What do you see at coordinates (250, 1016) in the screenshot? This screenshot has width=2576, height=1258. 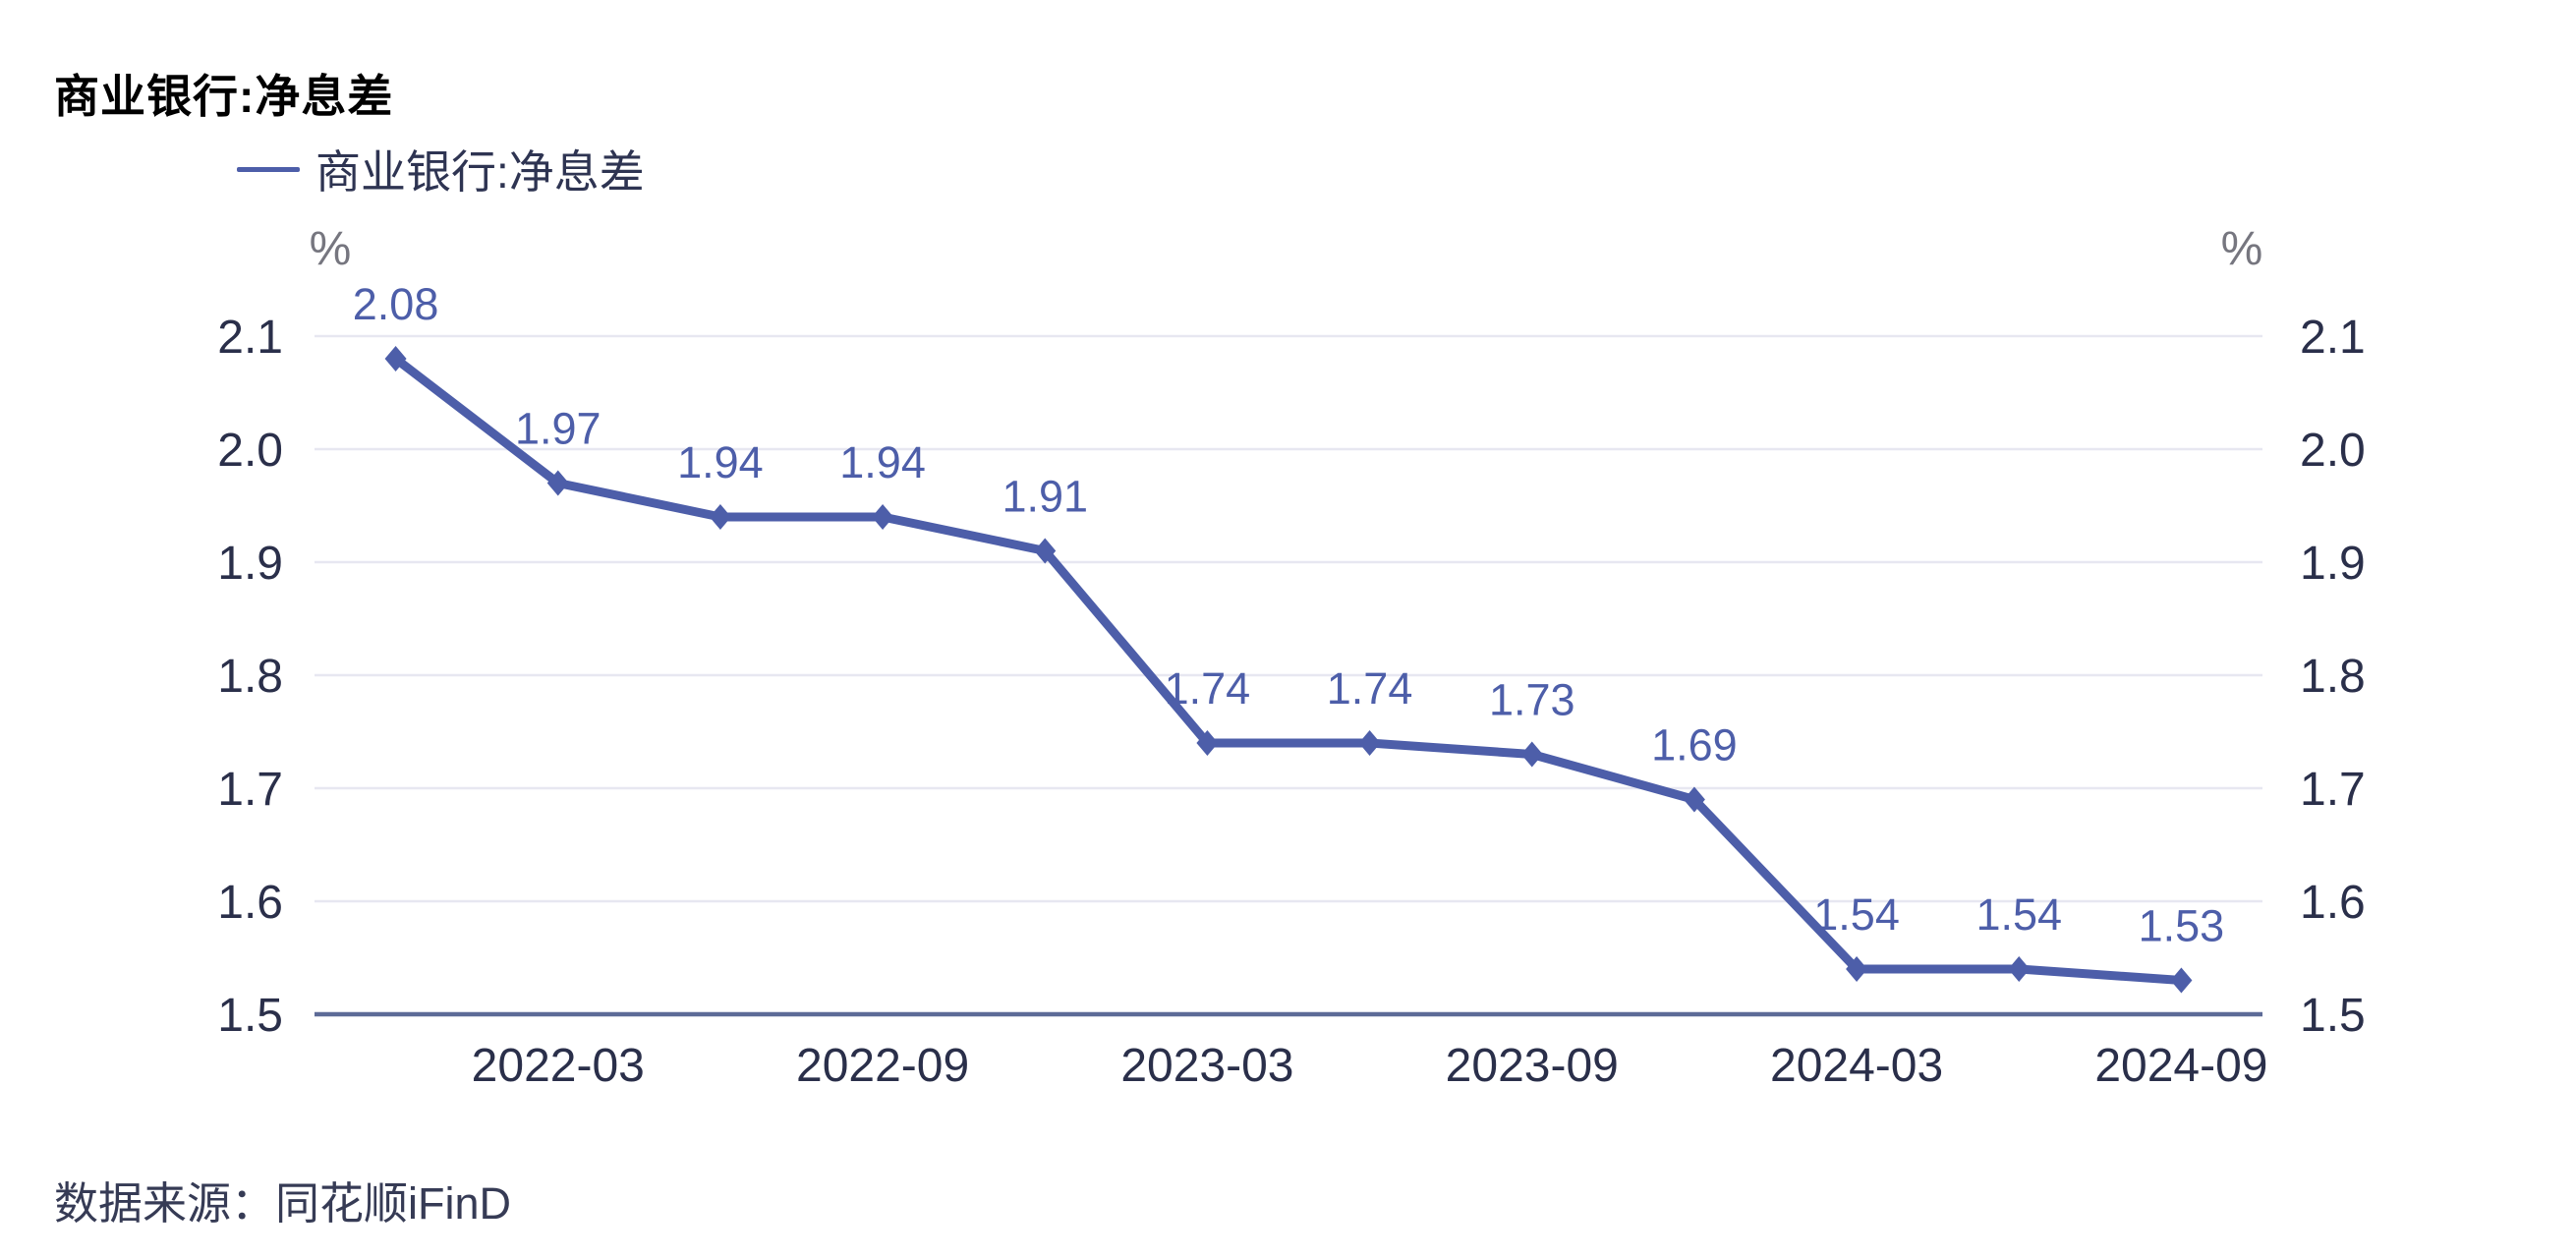 I see `y-tick-label-left: 1.5` at bounding box center [250, 1016].